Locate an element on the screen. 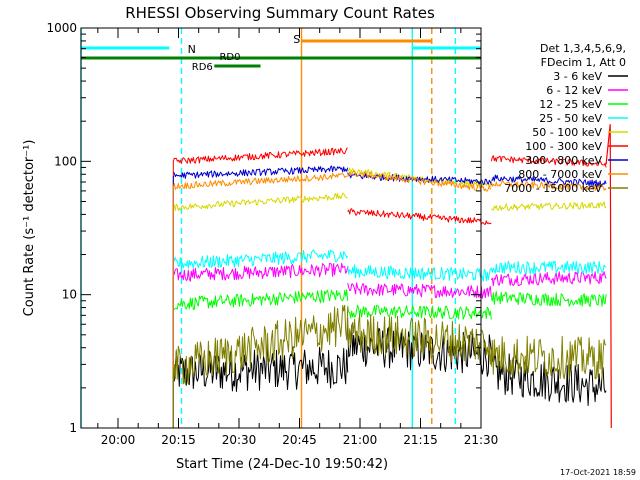 This screenshot has width=640, height=480. rd0-label: RD0 is located at coordinates (229, 57).